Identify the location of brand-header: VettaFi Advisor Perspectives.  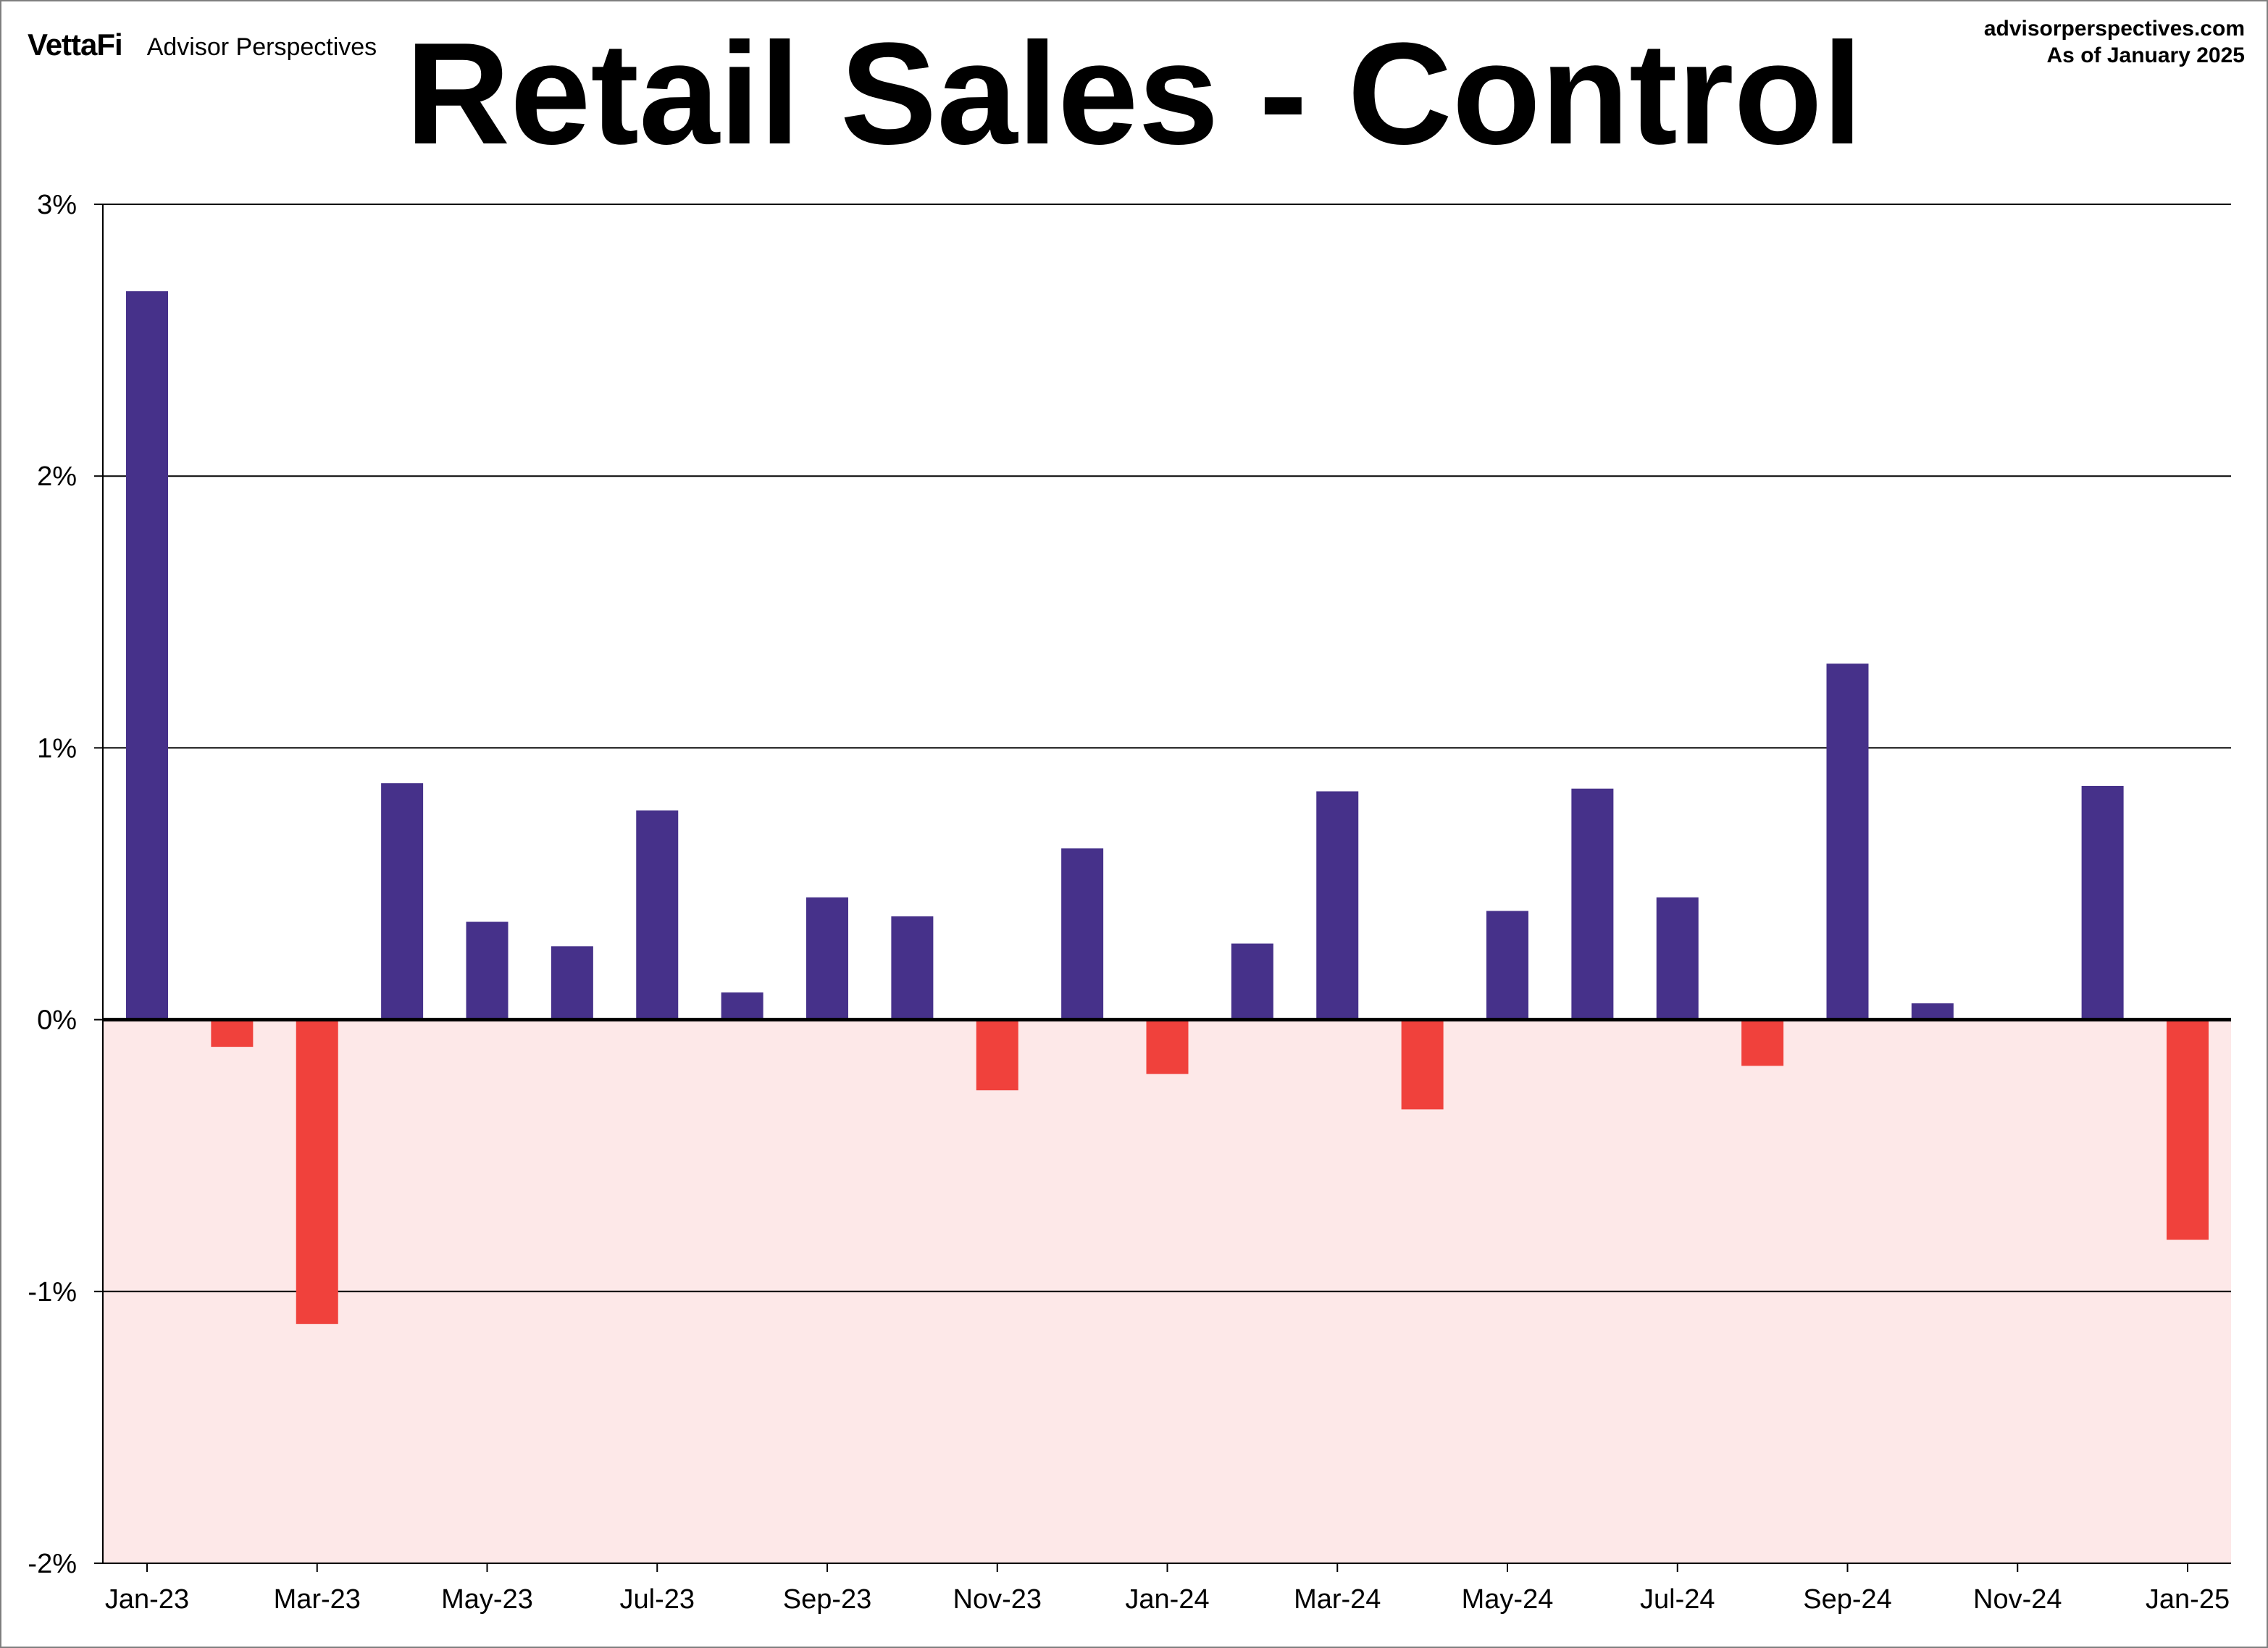
(203, 45).